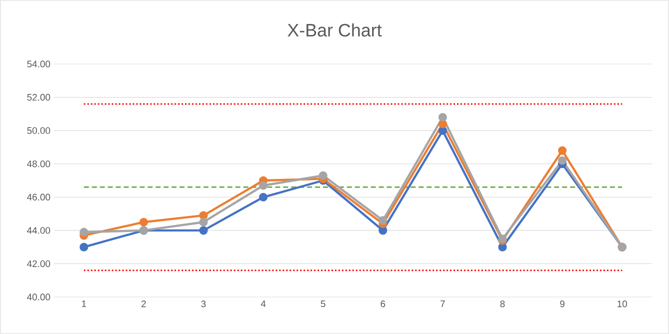  Describe the element at coordinates (38, 130) in the screenshot. I see `y-tick-label: 50.00` at that location.